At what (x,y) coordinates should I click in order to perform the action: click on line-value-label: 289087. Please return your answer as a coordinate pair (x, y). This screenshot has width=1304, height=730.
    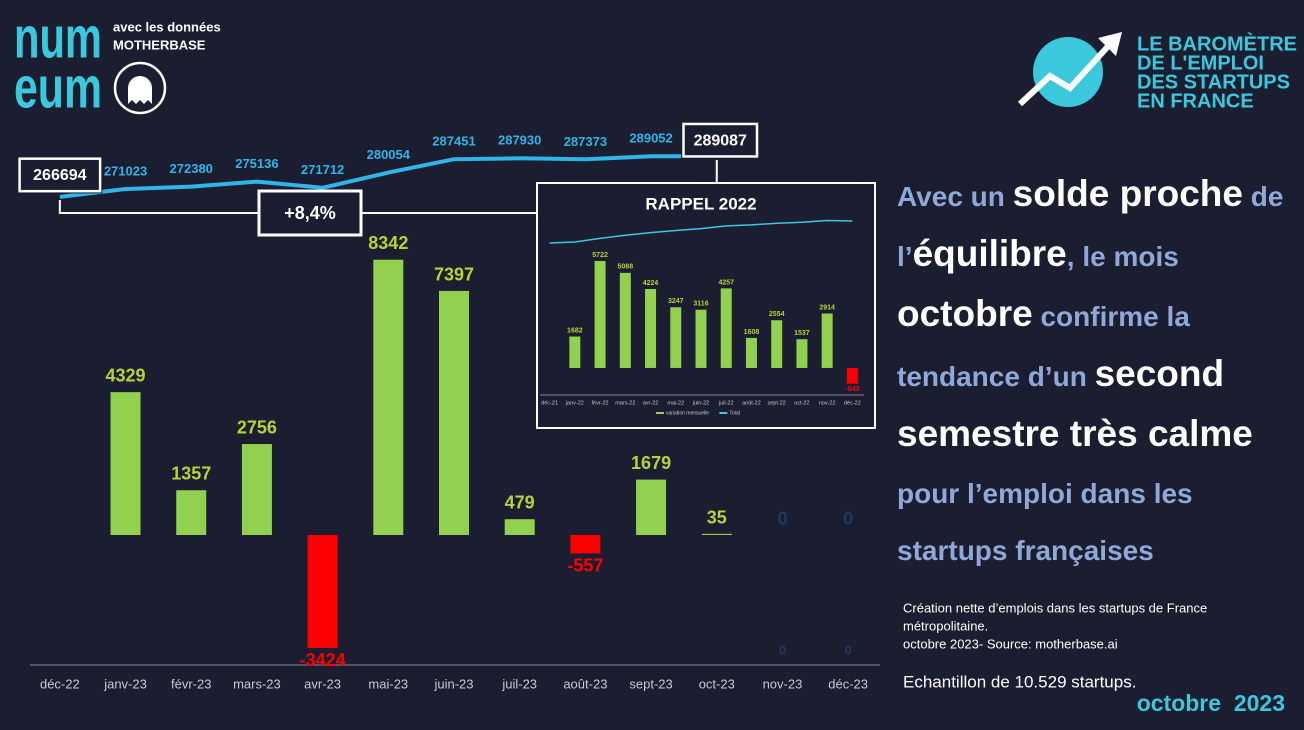
    Looking at the image, I should click on (720, 140).